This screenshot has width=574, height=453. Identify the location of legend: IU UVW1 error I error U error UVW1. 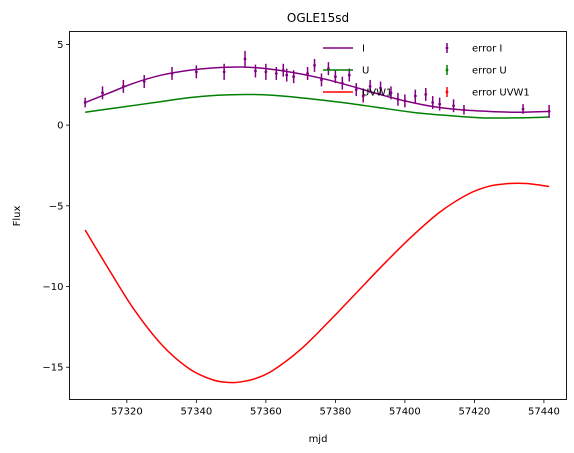
(426, 71).